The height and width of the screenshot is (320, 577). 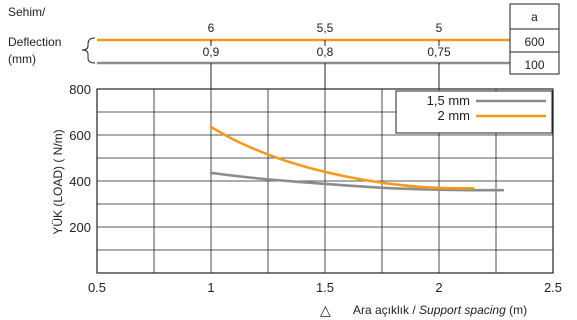 What do you see at coordinates (386, 310) in the screenshot?
I see `x-axis-label-regular: Ara açıklık /` at bounding box center [386, 310].